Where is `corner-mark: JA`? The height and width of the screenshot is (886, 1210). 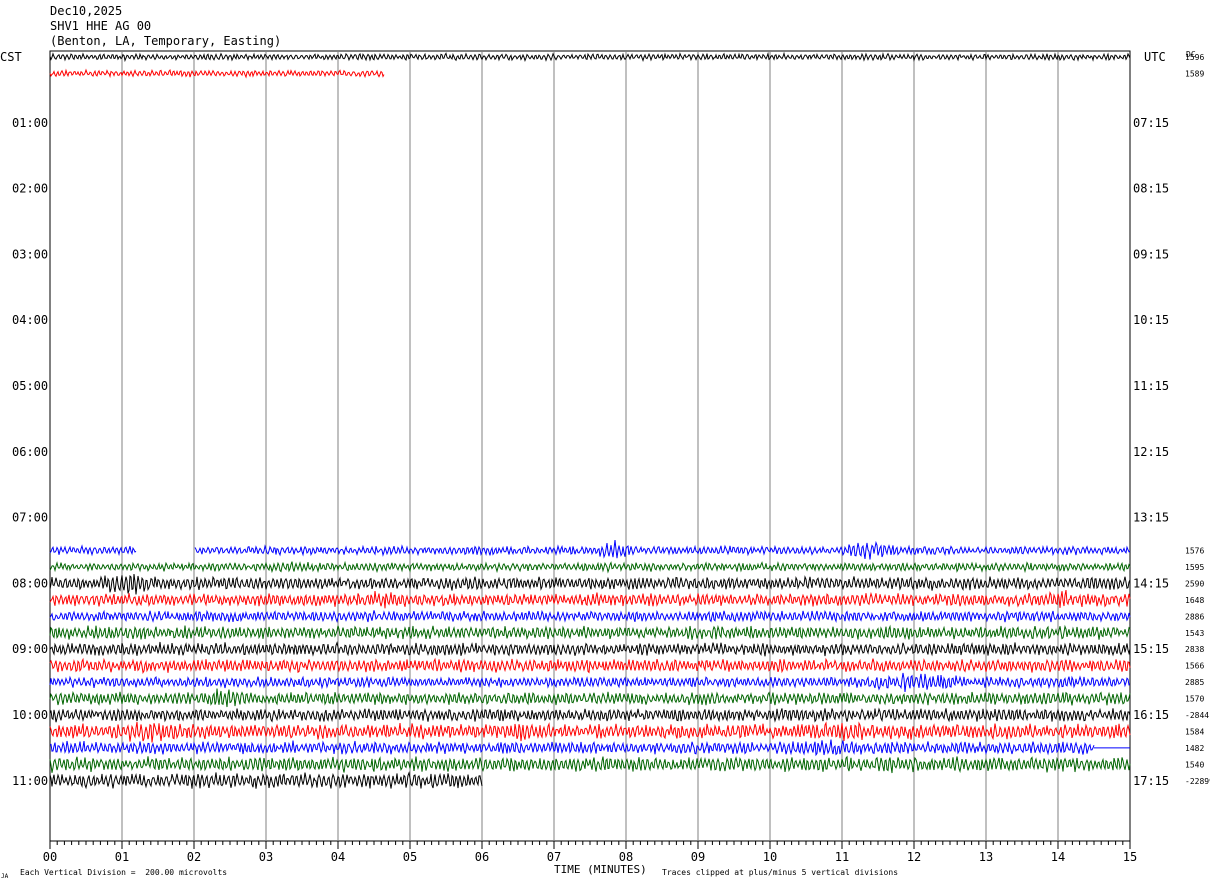
corner-mark: JA is located at coordinates (5, 876).